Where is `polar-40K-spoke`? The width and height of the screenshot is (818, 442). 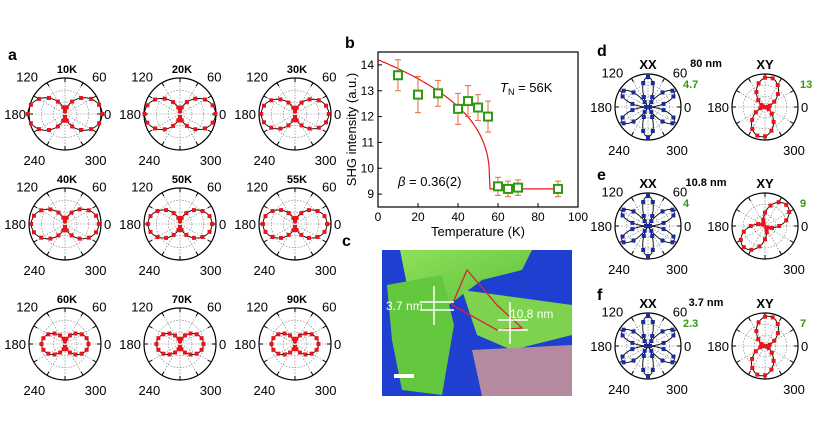 polar-40K-spoke is located at coordinates (65, 224).